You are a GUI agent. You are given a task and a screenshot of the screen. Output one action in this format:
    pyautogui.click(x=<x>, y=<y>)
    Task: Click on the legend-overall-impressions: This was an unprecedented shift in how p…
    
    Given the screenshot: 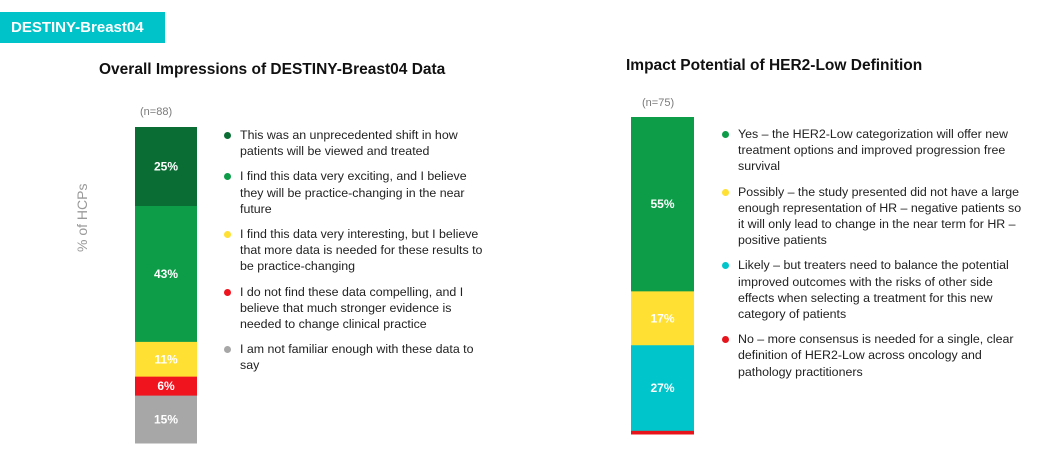 What is the action you would take?
    pyautogui.click(x=355, y=250)
    